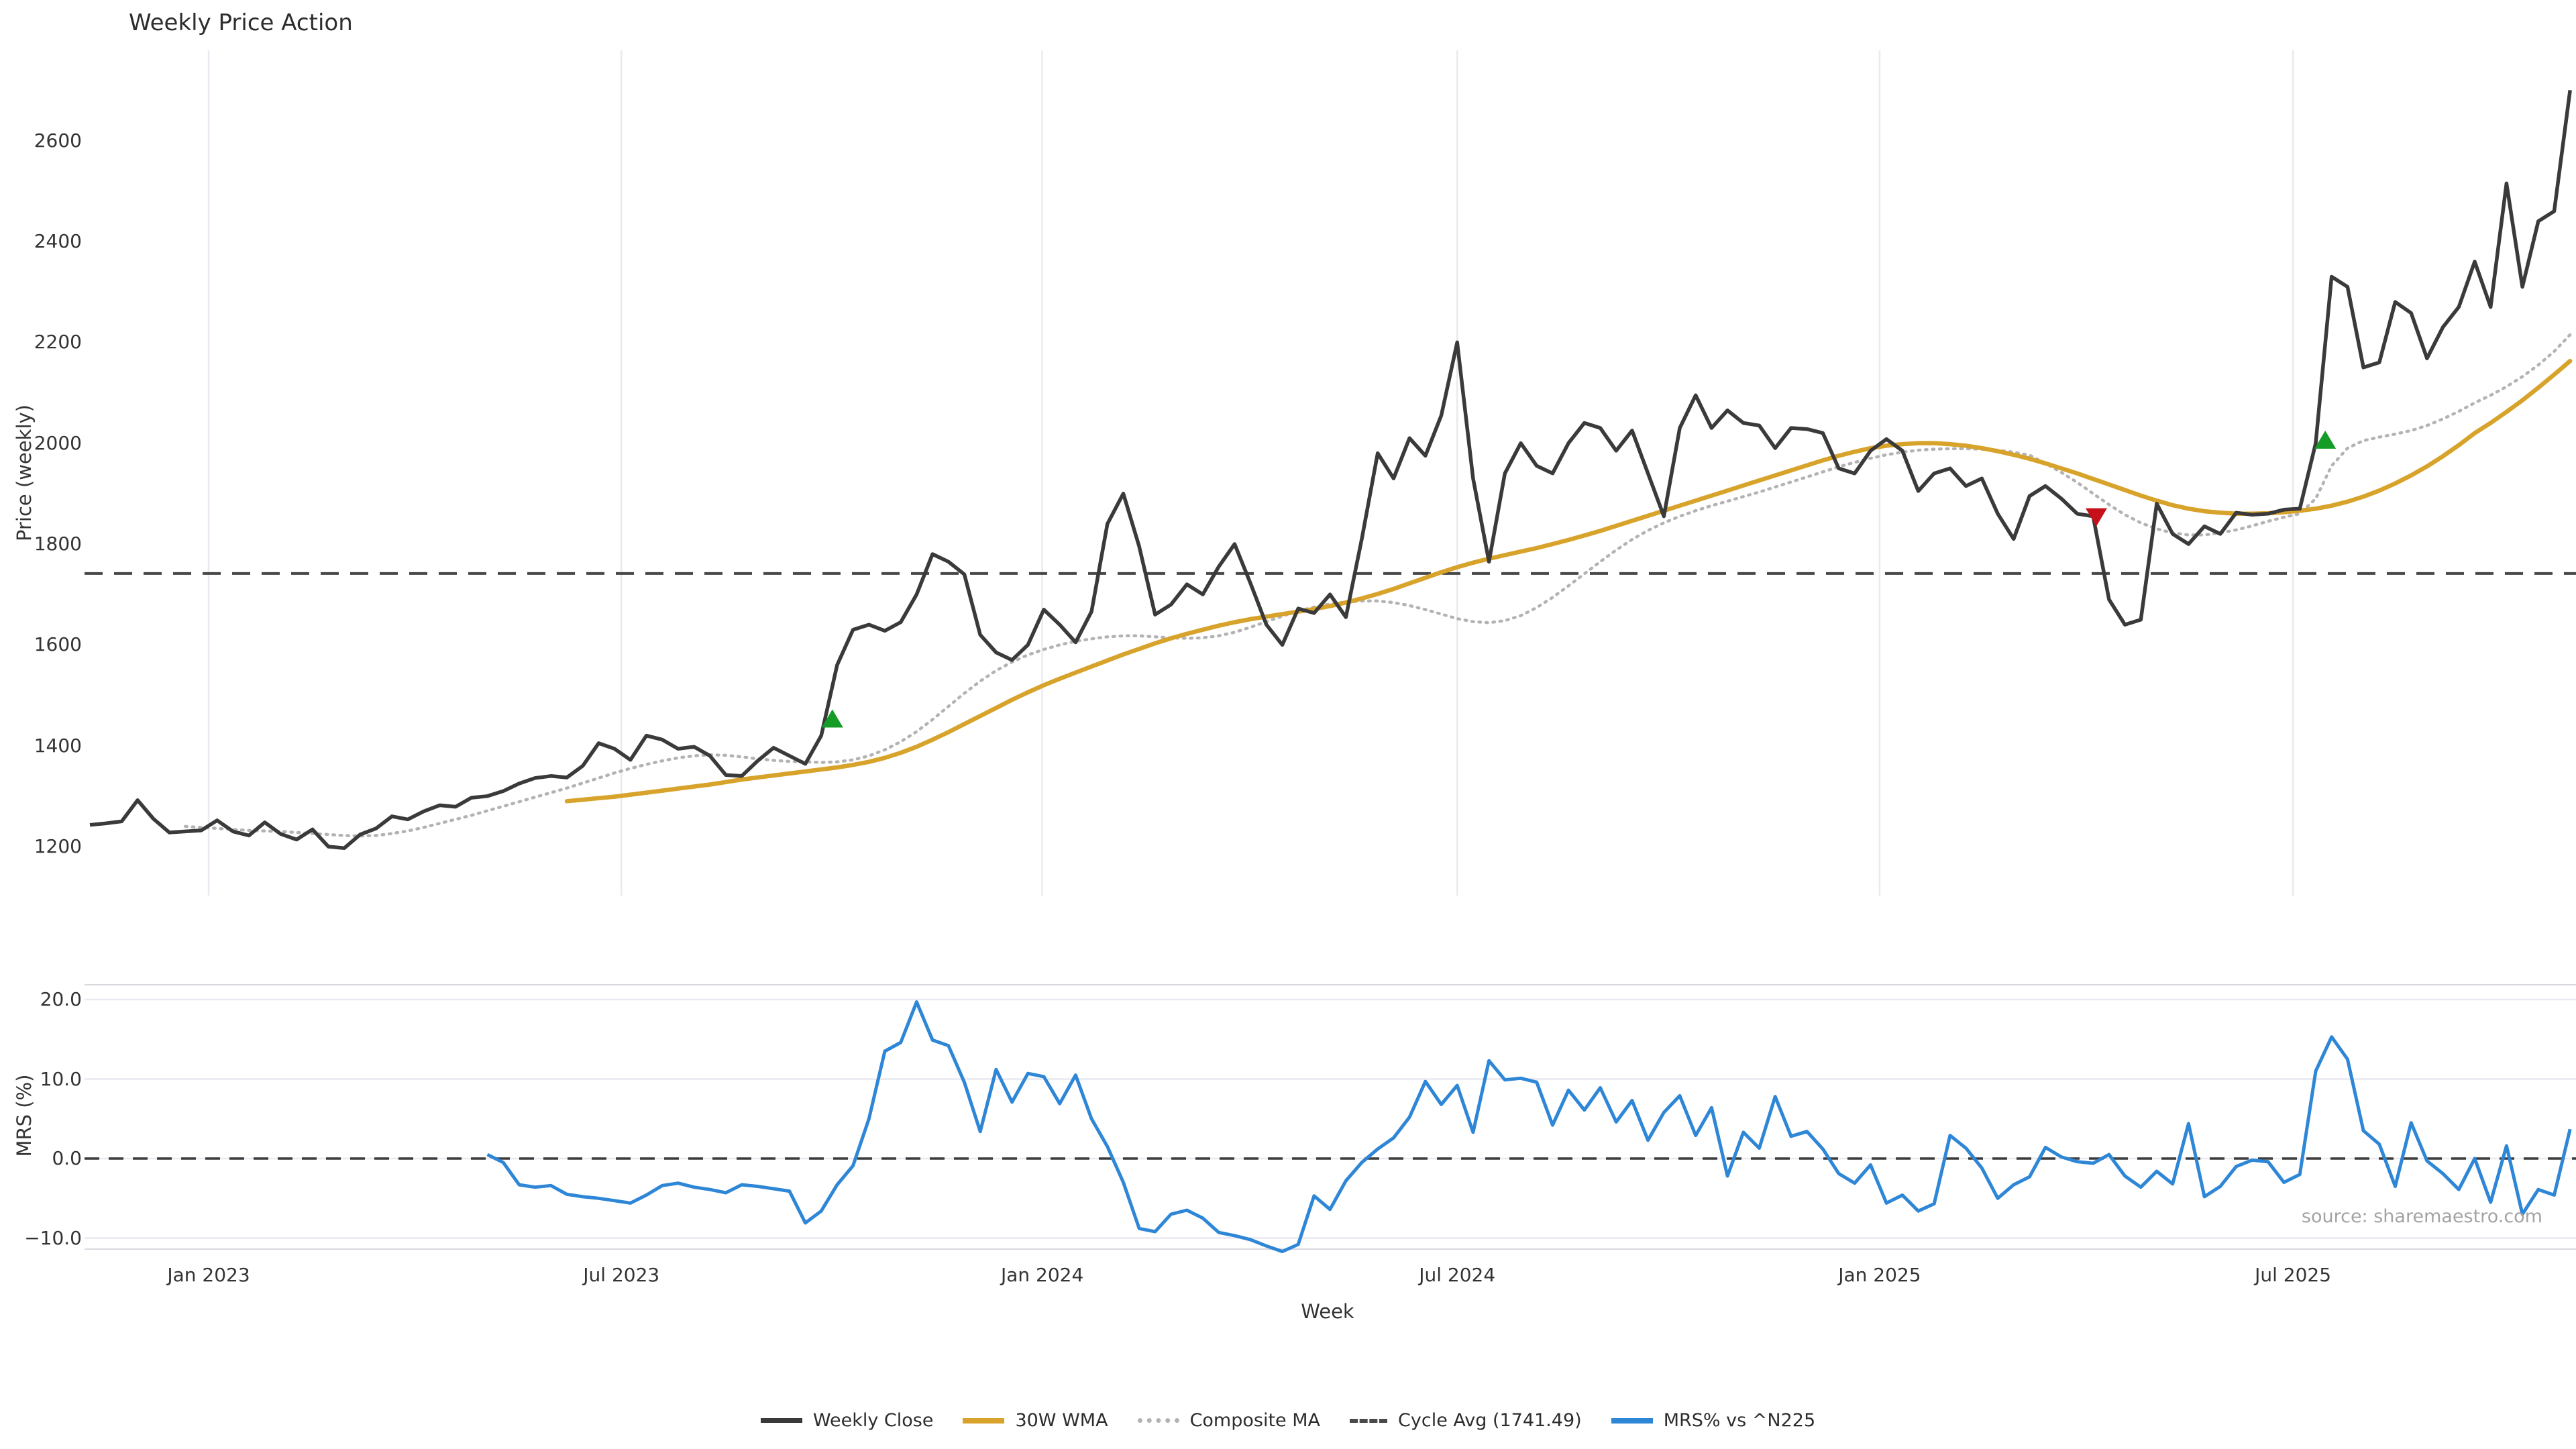  Describe the element at coordinates (208, 1275) in the screenshot. I see `x-tick-label: Jan 2023` at that location.